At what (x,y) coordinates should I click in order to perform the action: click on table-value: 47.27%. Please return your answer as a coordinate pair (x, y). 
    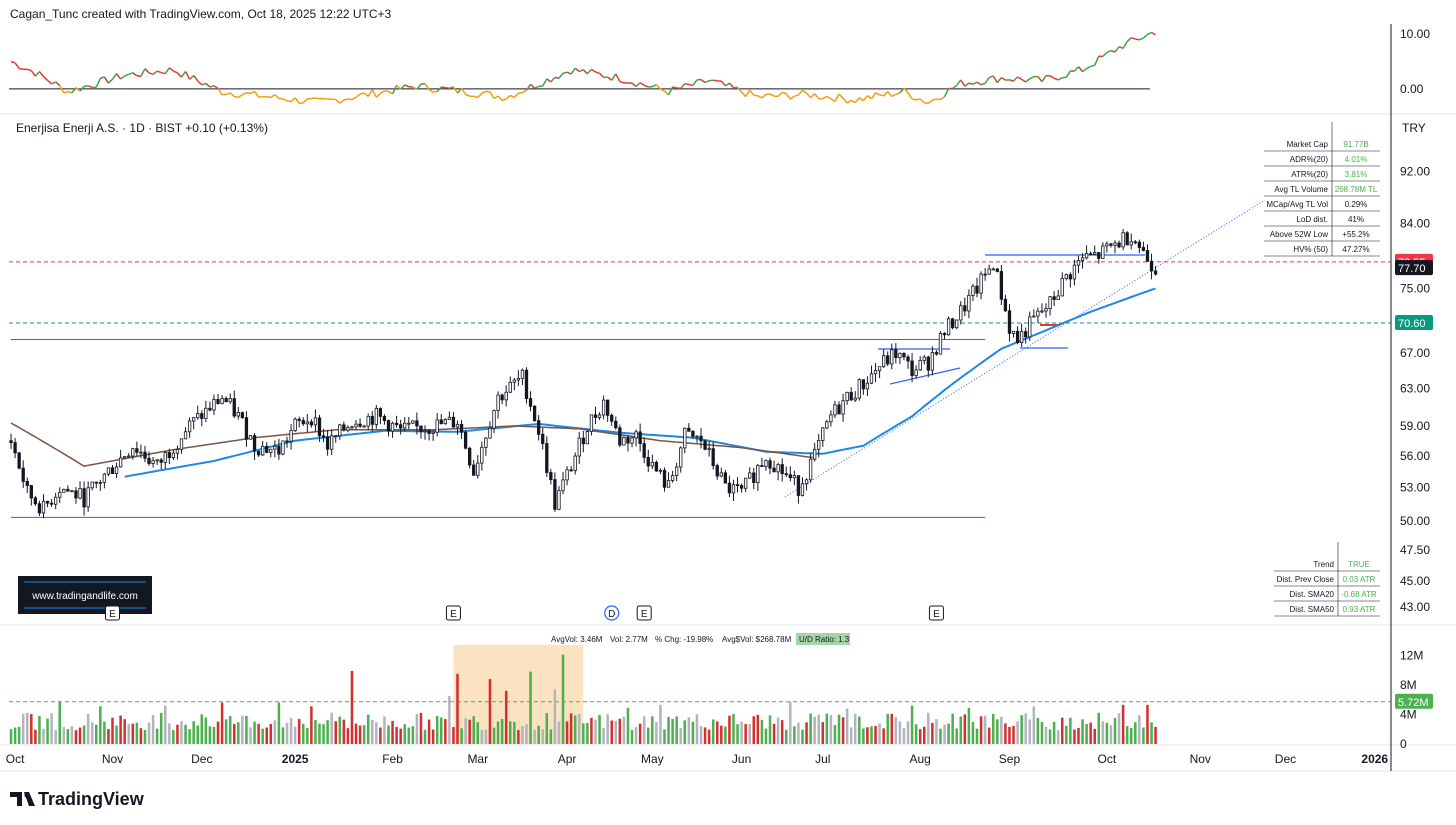
    Looking at the image, I should click on (1355, 249).